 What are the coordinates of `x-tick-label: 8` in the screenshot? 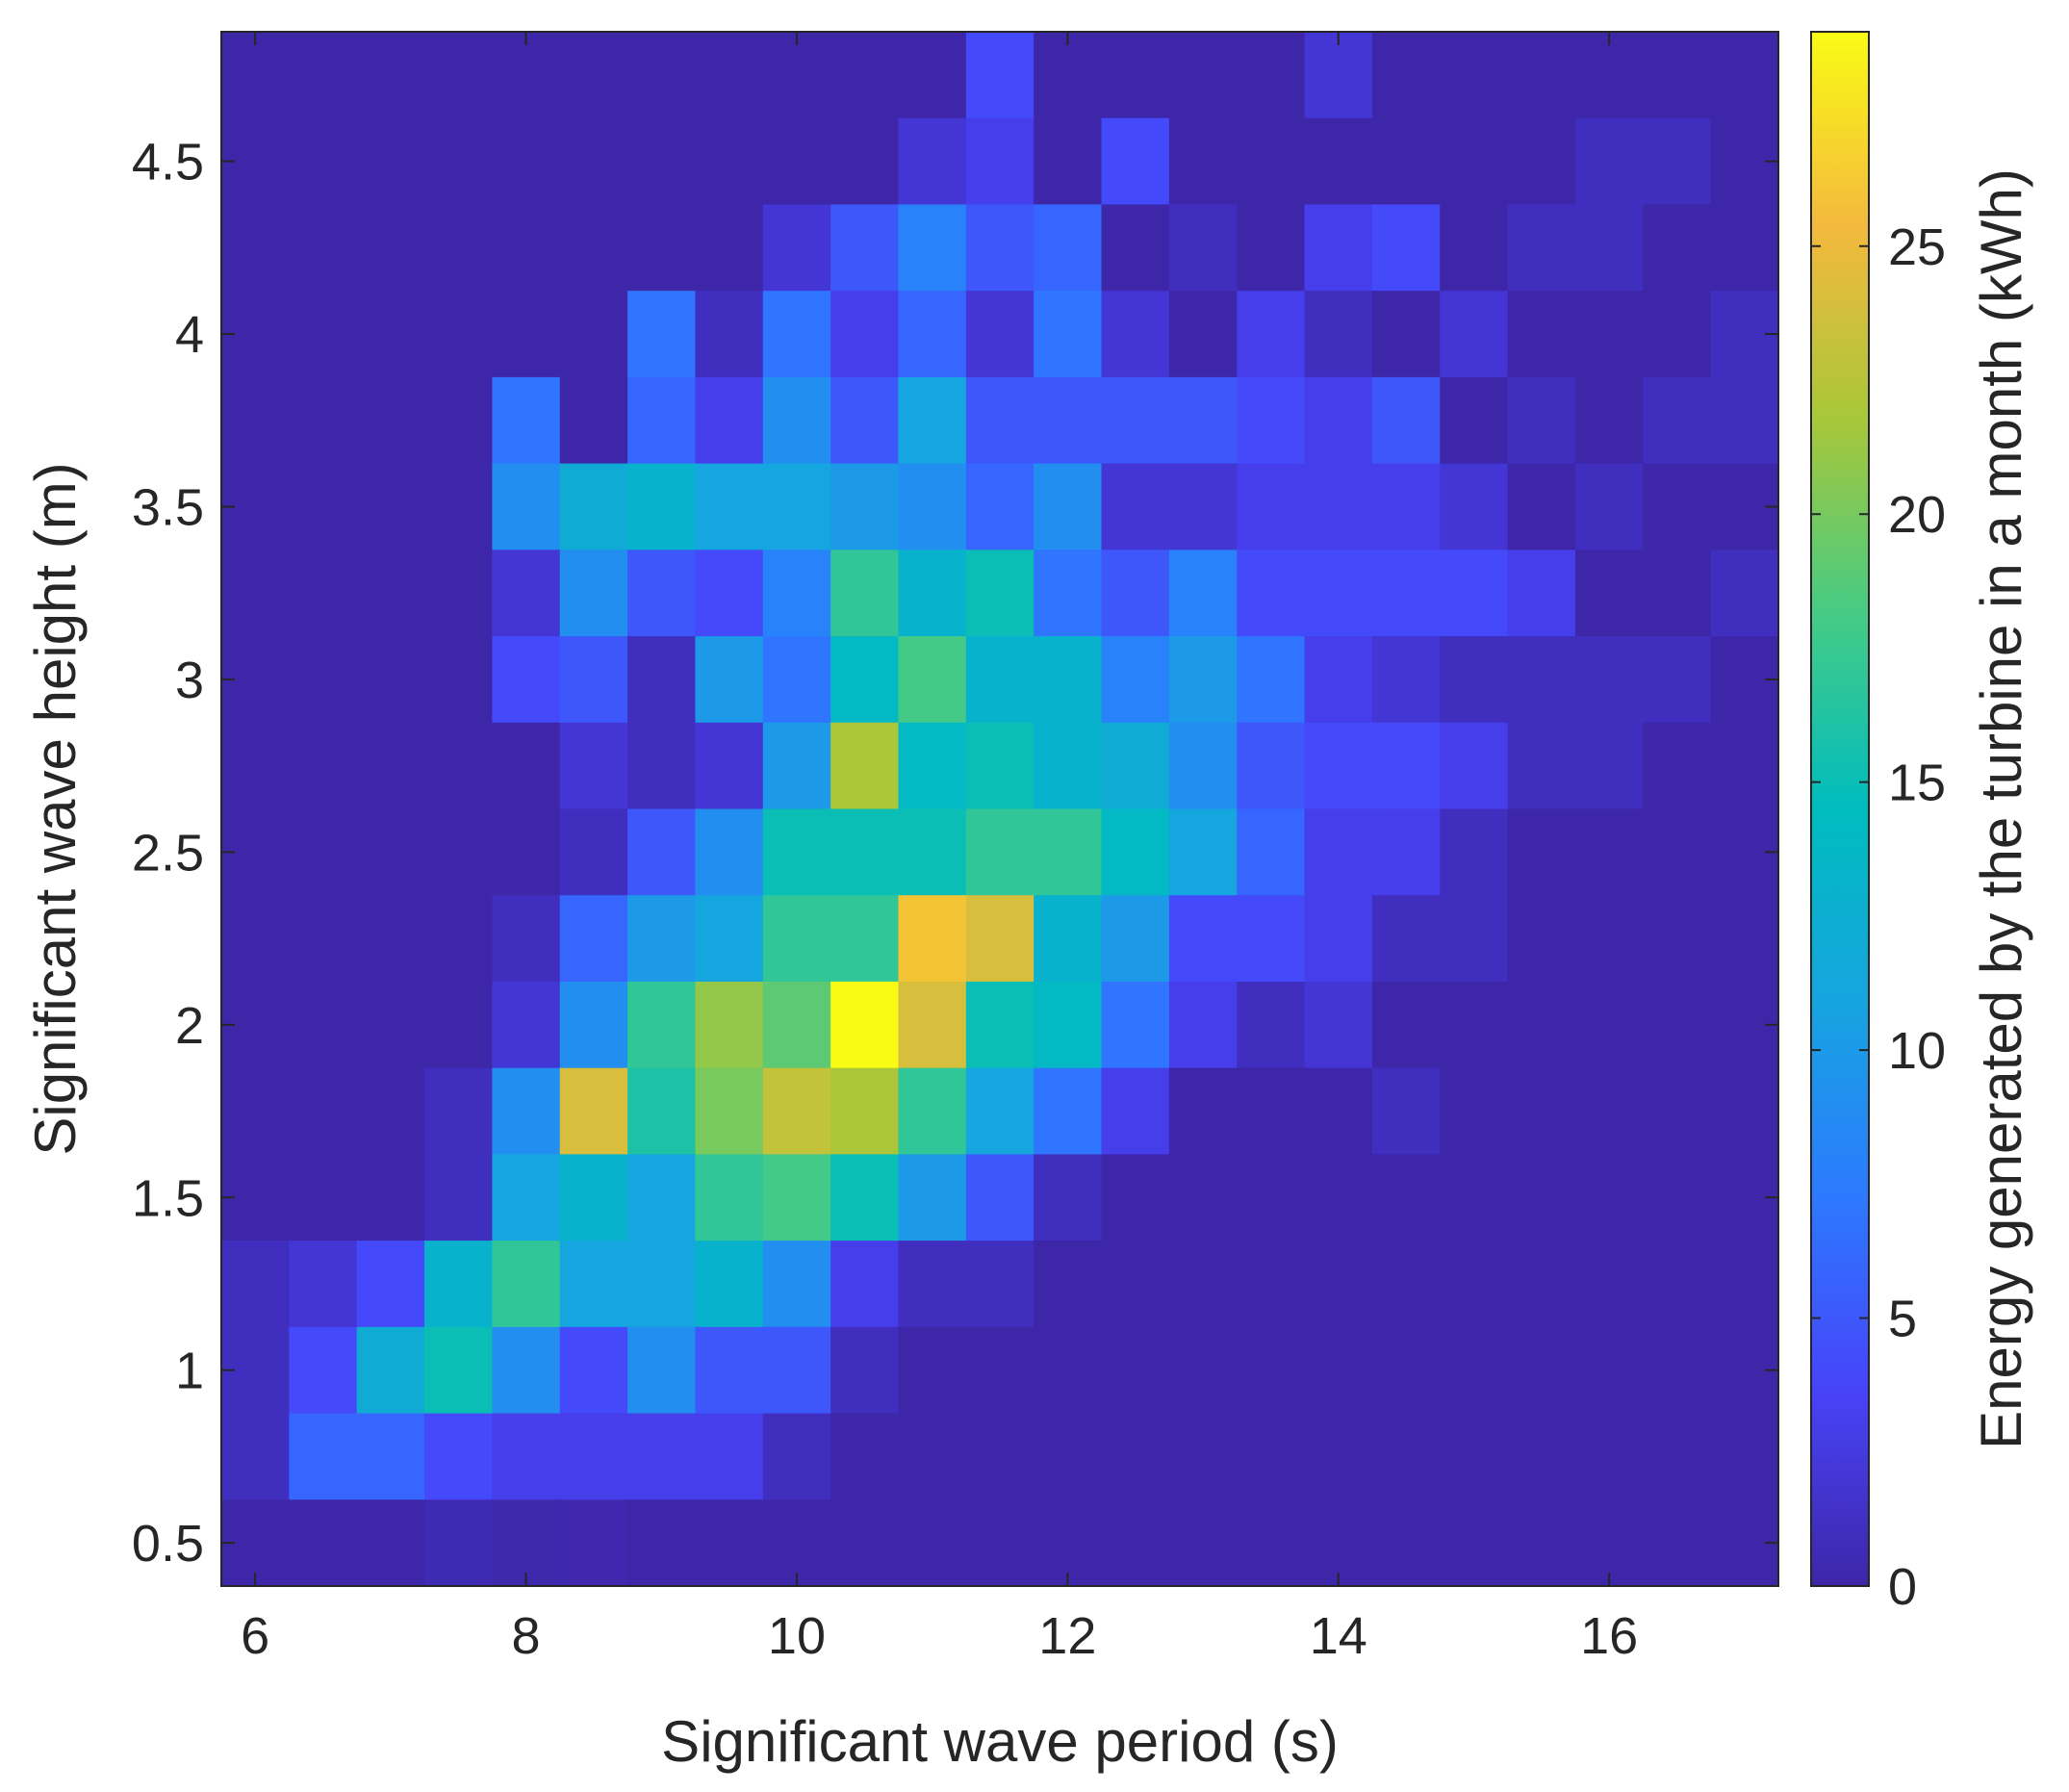 It's located at (526, 1636).